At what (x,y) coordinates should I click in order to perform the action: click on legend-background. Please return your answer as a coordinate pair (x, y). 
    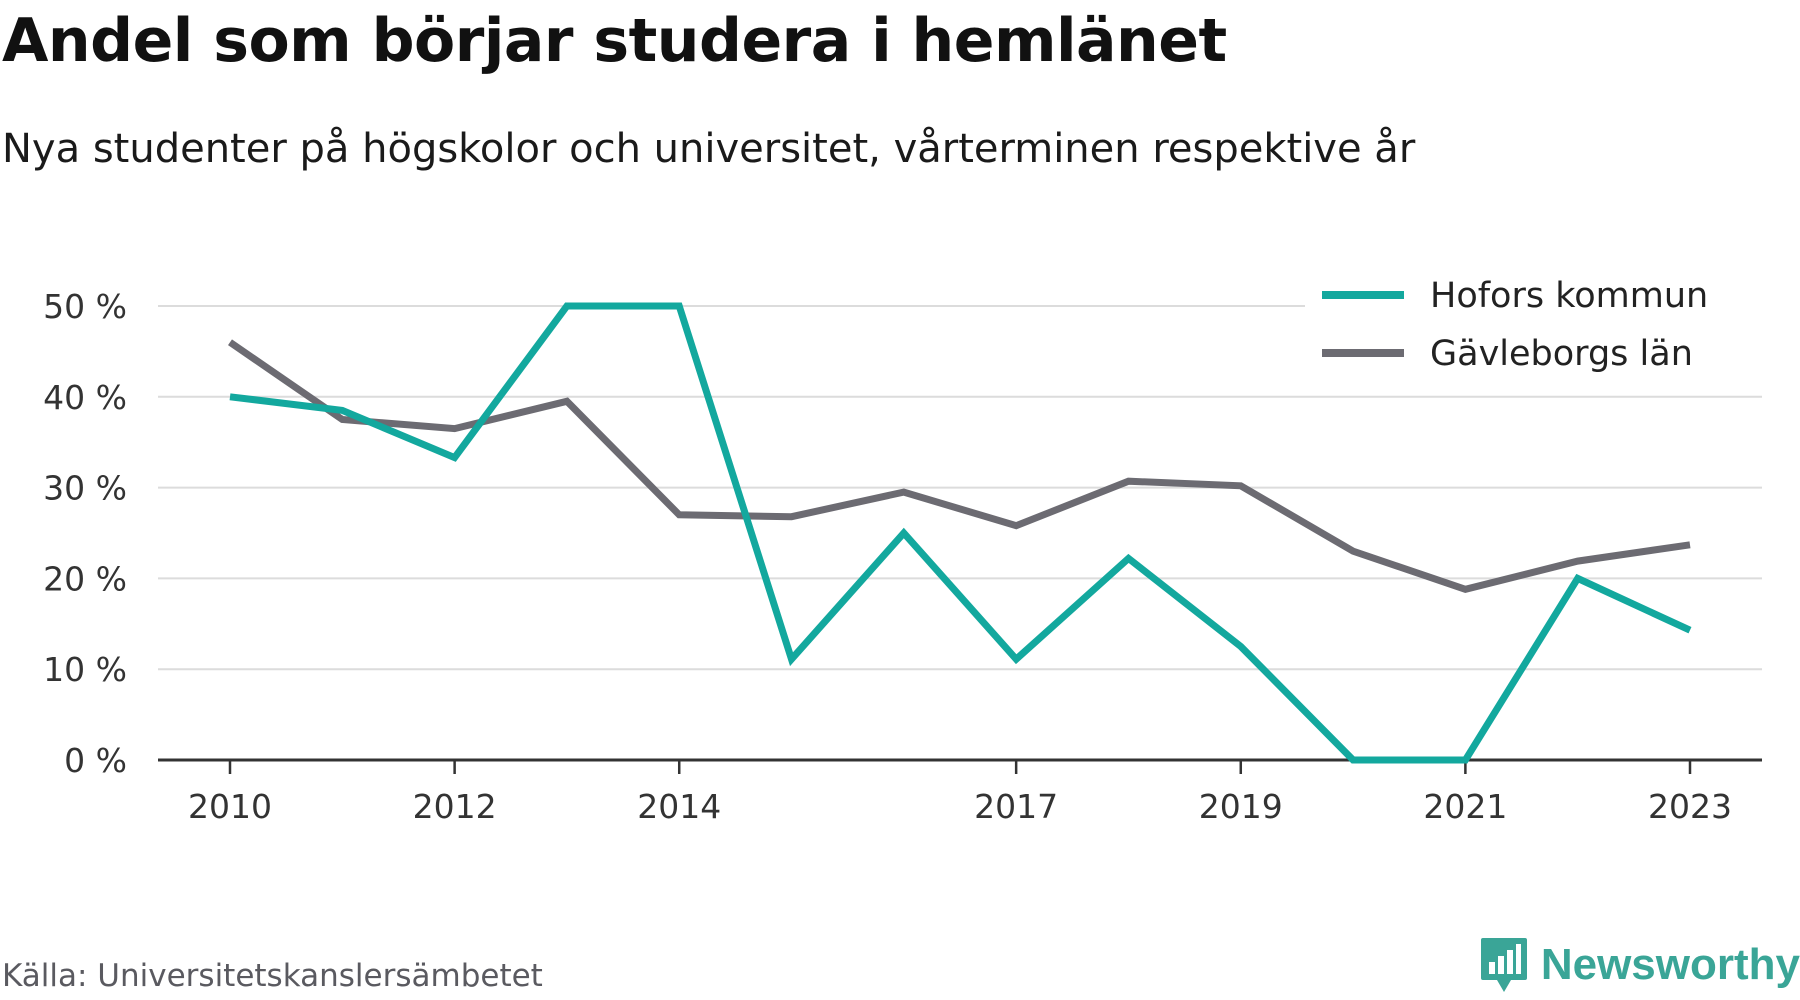
    Looking at the image, I should click on (1535, 321).